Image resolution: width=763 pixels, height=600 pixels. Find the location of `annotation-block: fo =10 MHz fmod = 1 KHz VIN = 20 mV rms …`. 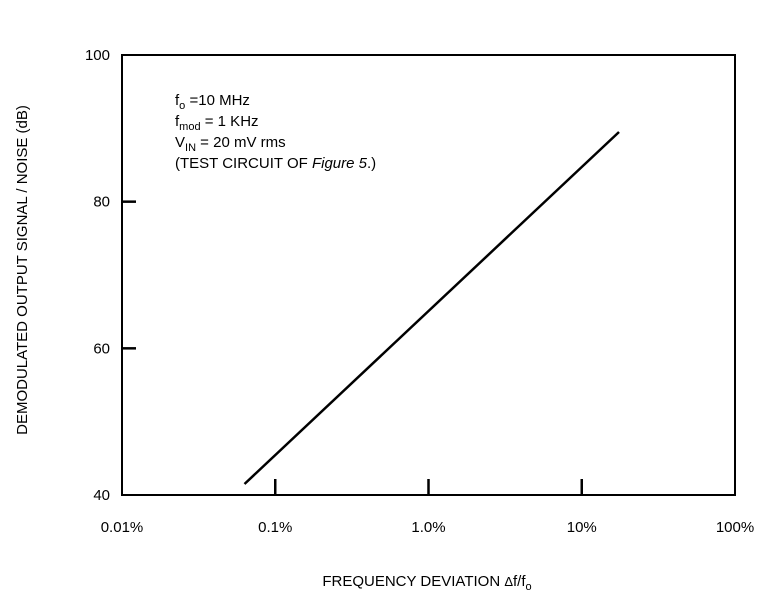

annotation-block: fo =10 MHz fmod = 1 KHz VIN = 20 mV rms … is located at coordinates (275, 132).